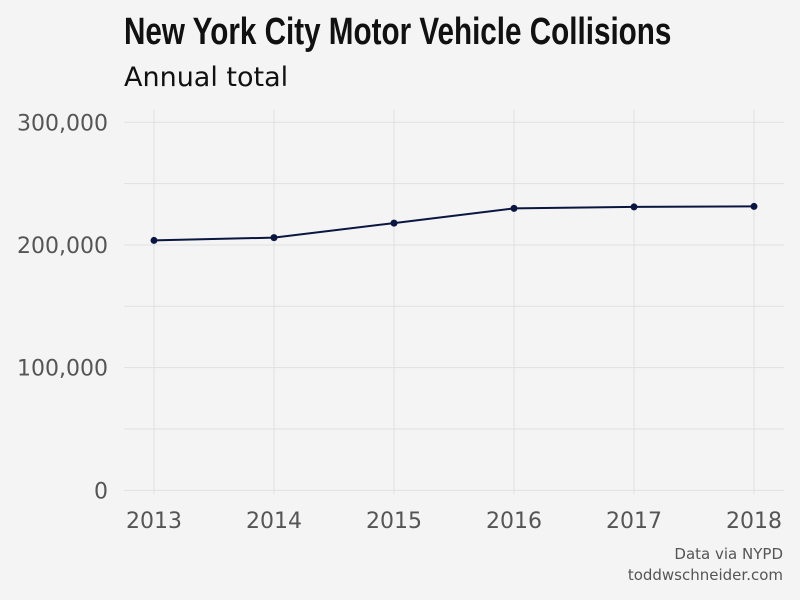 The height and width of the screenshot is (600, 800). What do you see at coordinates (394, 521) in the screenshot?
I see `x-tick-label: 2015` at bounding box center [394, 521].